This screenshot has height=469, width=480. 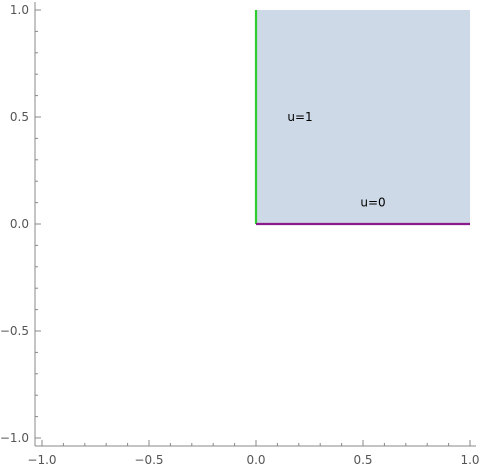 I want to click on x-tick-label: 0.0, so click(x=255, y=460).